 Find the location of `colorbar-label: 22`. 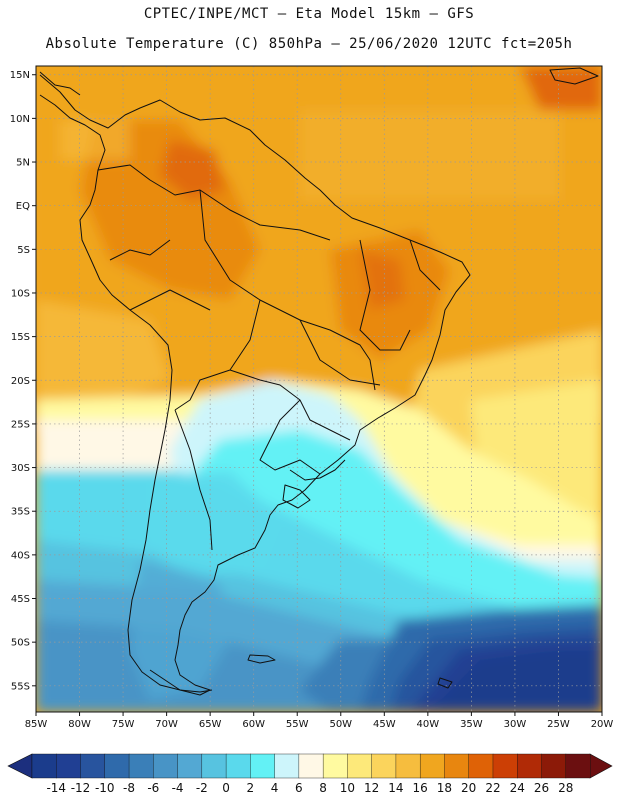

colorbar-label: 22 is located at coordinates (492, 788).